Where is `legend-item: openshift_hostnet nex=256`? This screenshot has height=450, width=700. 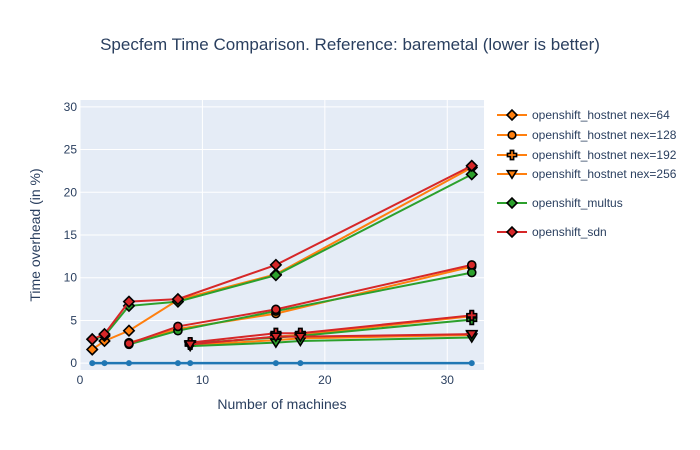 legend-item: openshift_hostnet nex=256 is located at coordinates (587, 174).